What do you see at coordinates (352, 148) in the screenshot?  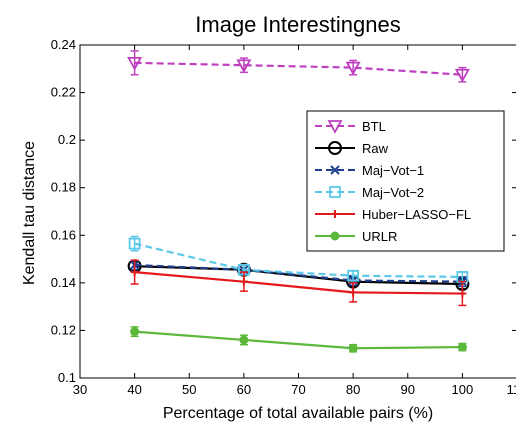 I see `legend-item: Raw` at bounding box center [352, 148].